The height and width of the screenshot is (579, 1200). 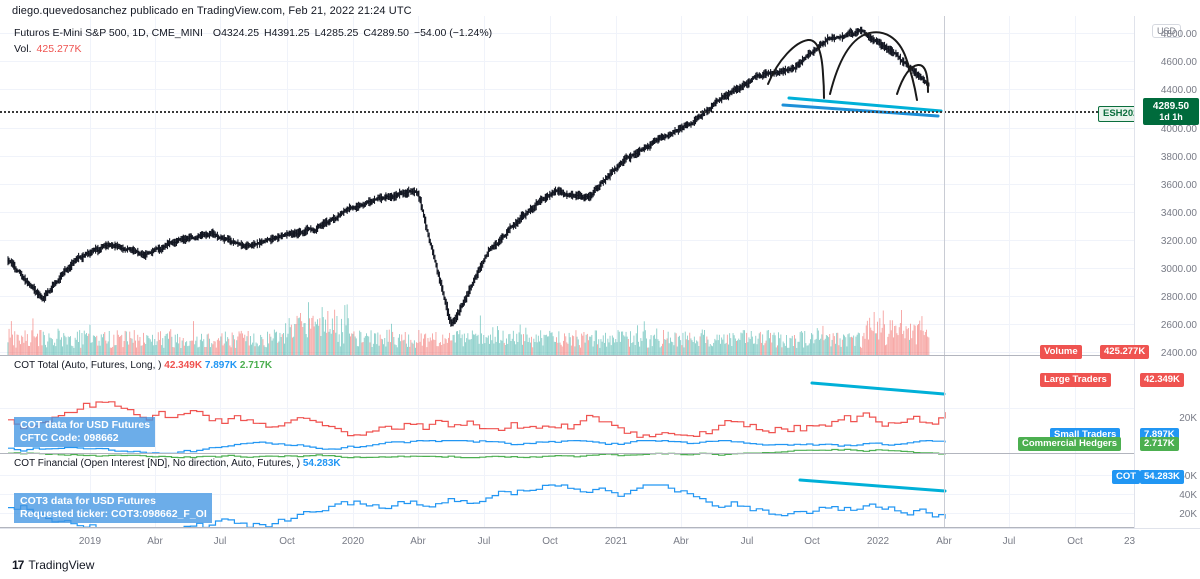 I want to click on commercial-hedgers-badge-label: Commercial Hedgers, so click(x=1070, y=444).